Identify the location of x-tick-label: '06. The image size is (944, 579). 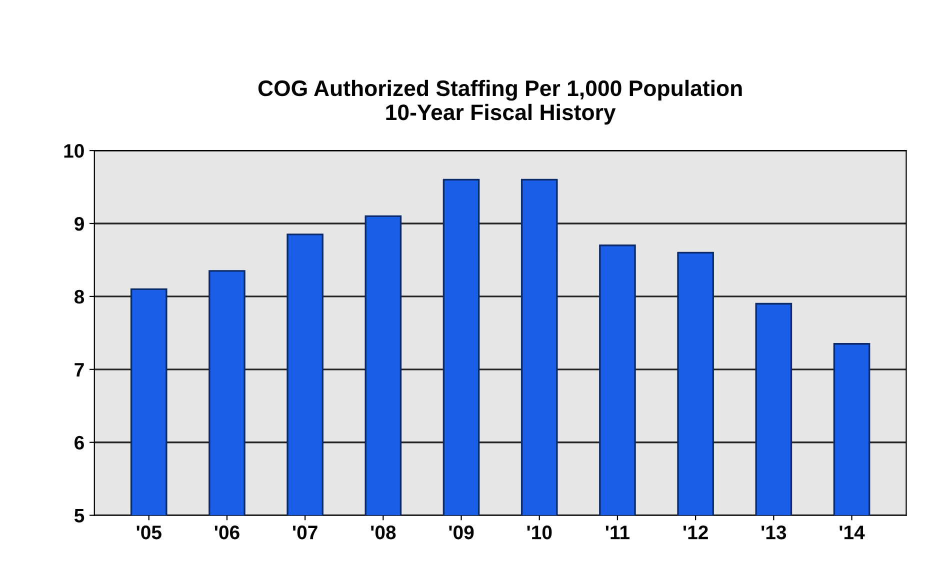
(227, 533).